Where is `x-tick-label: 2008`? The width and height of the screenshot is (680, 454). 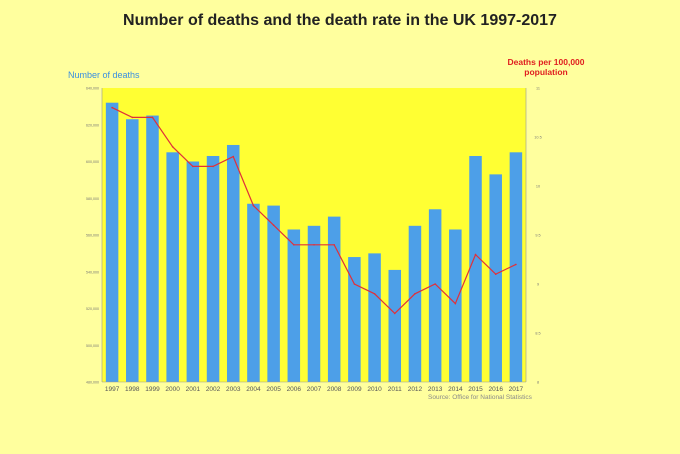 x-tick-label: 2008 is located at coordinates (334, 389).